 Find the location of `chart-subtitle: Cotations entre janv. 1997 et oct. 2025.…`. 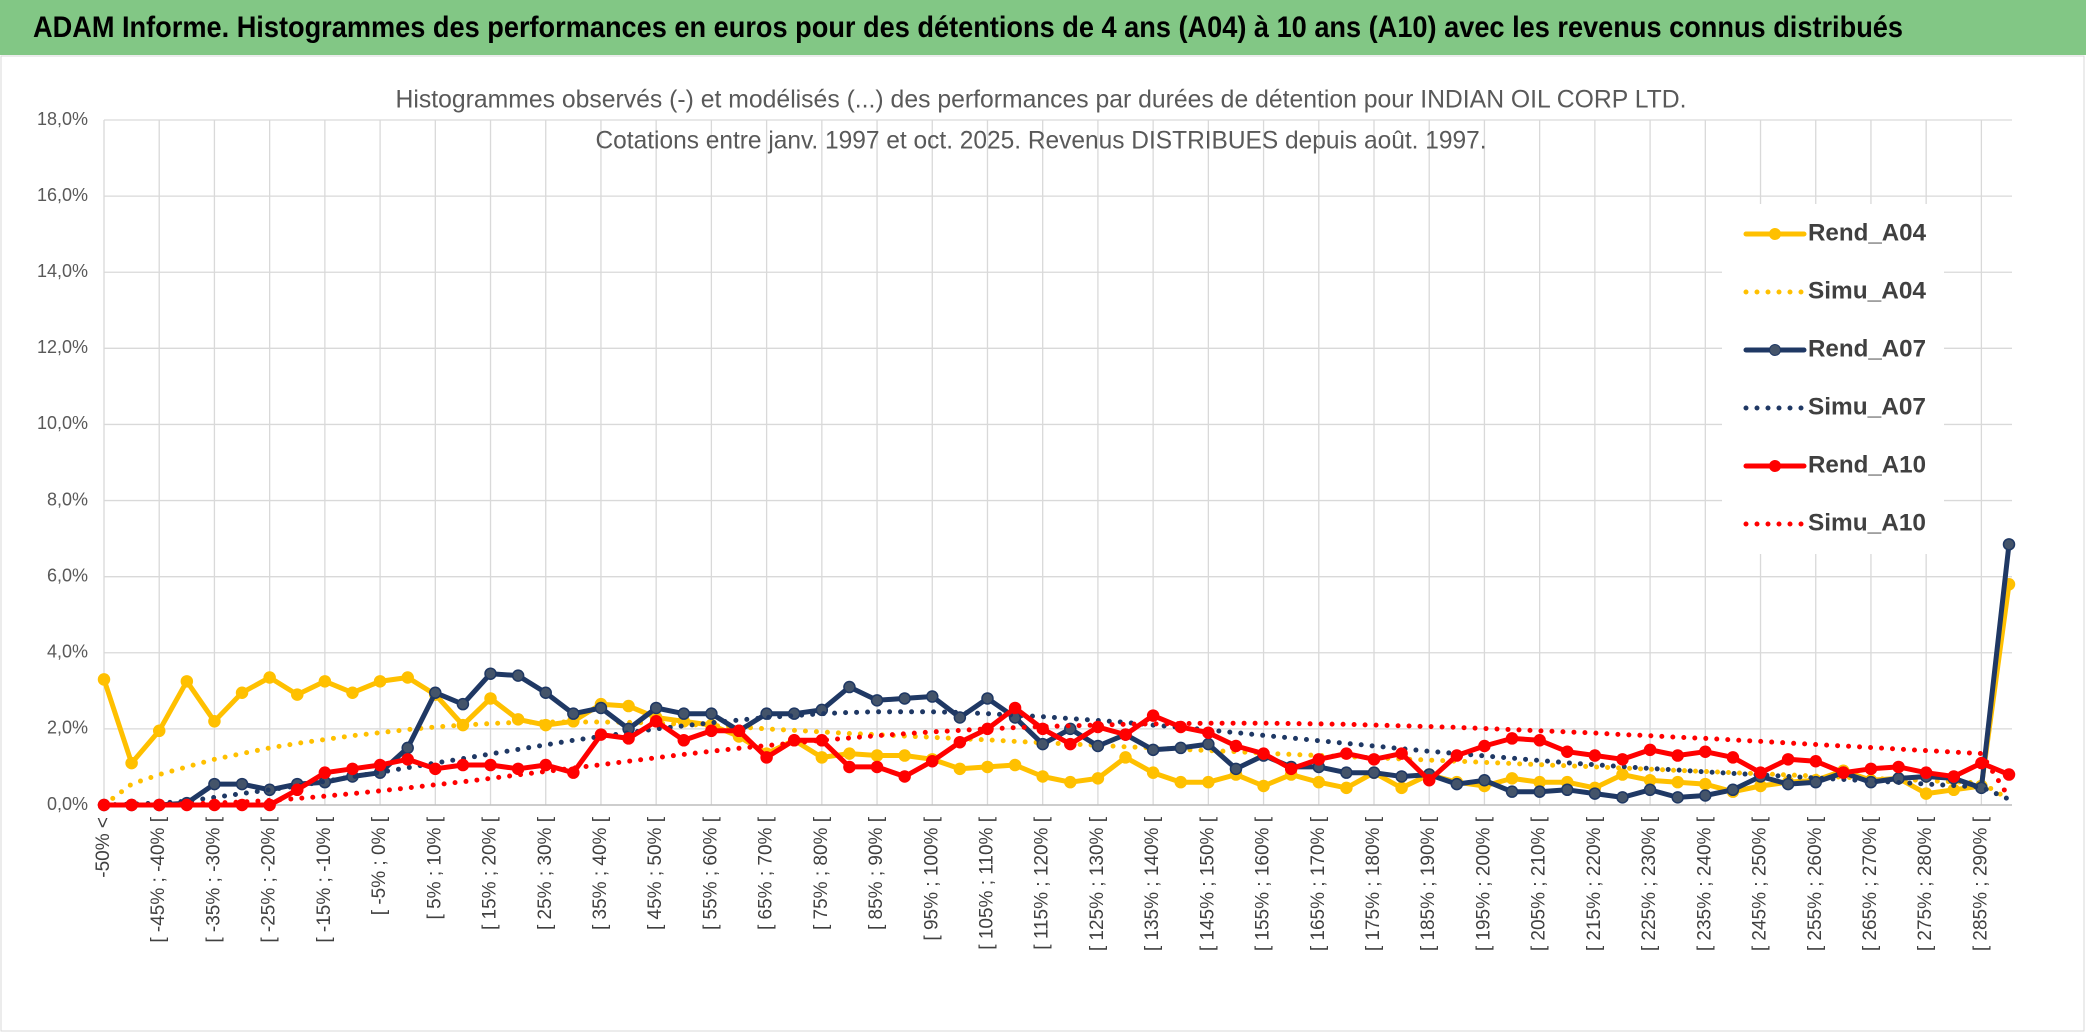

chart-subtitle: Cotations entre janv. 1997 et oct. 2025.… is located at coordinates (1041, 141).